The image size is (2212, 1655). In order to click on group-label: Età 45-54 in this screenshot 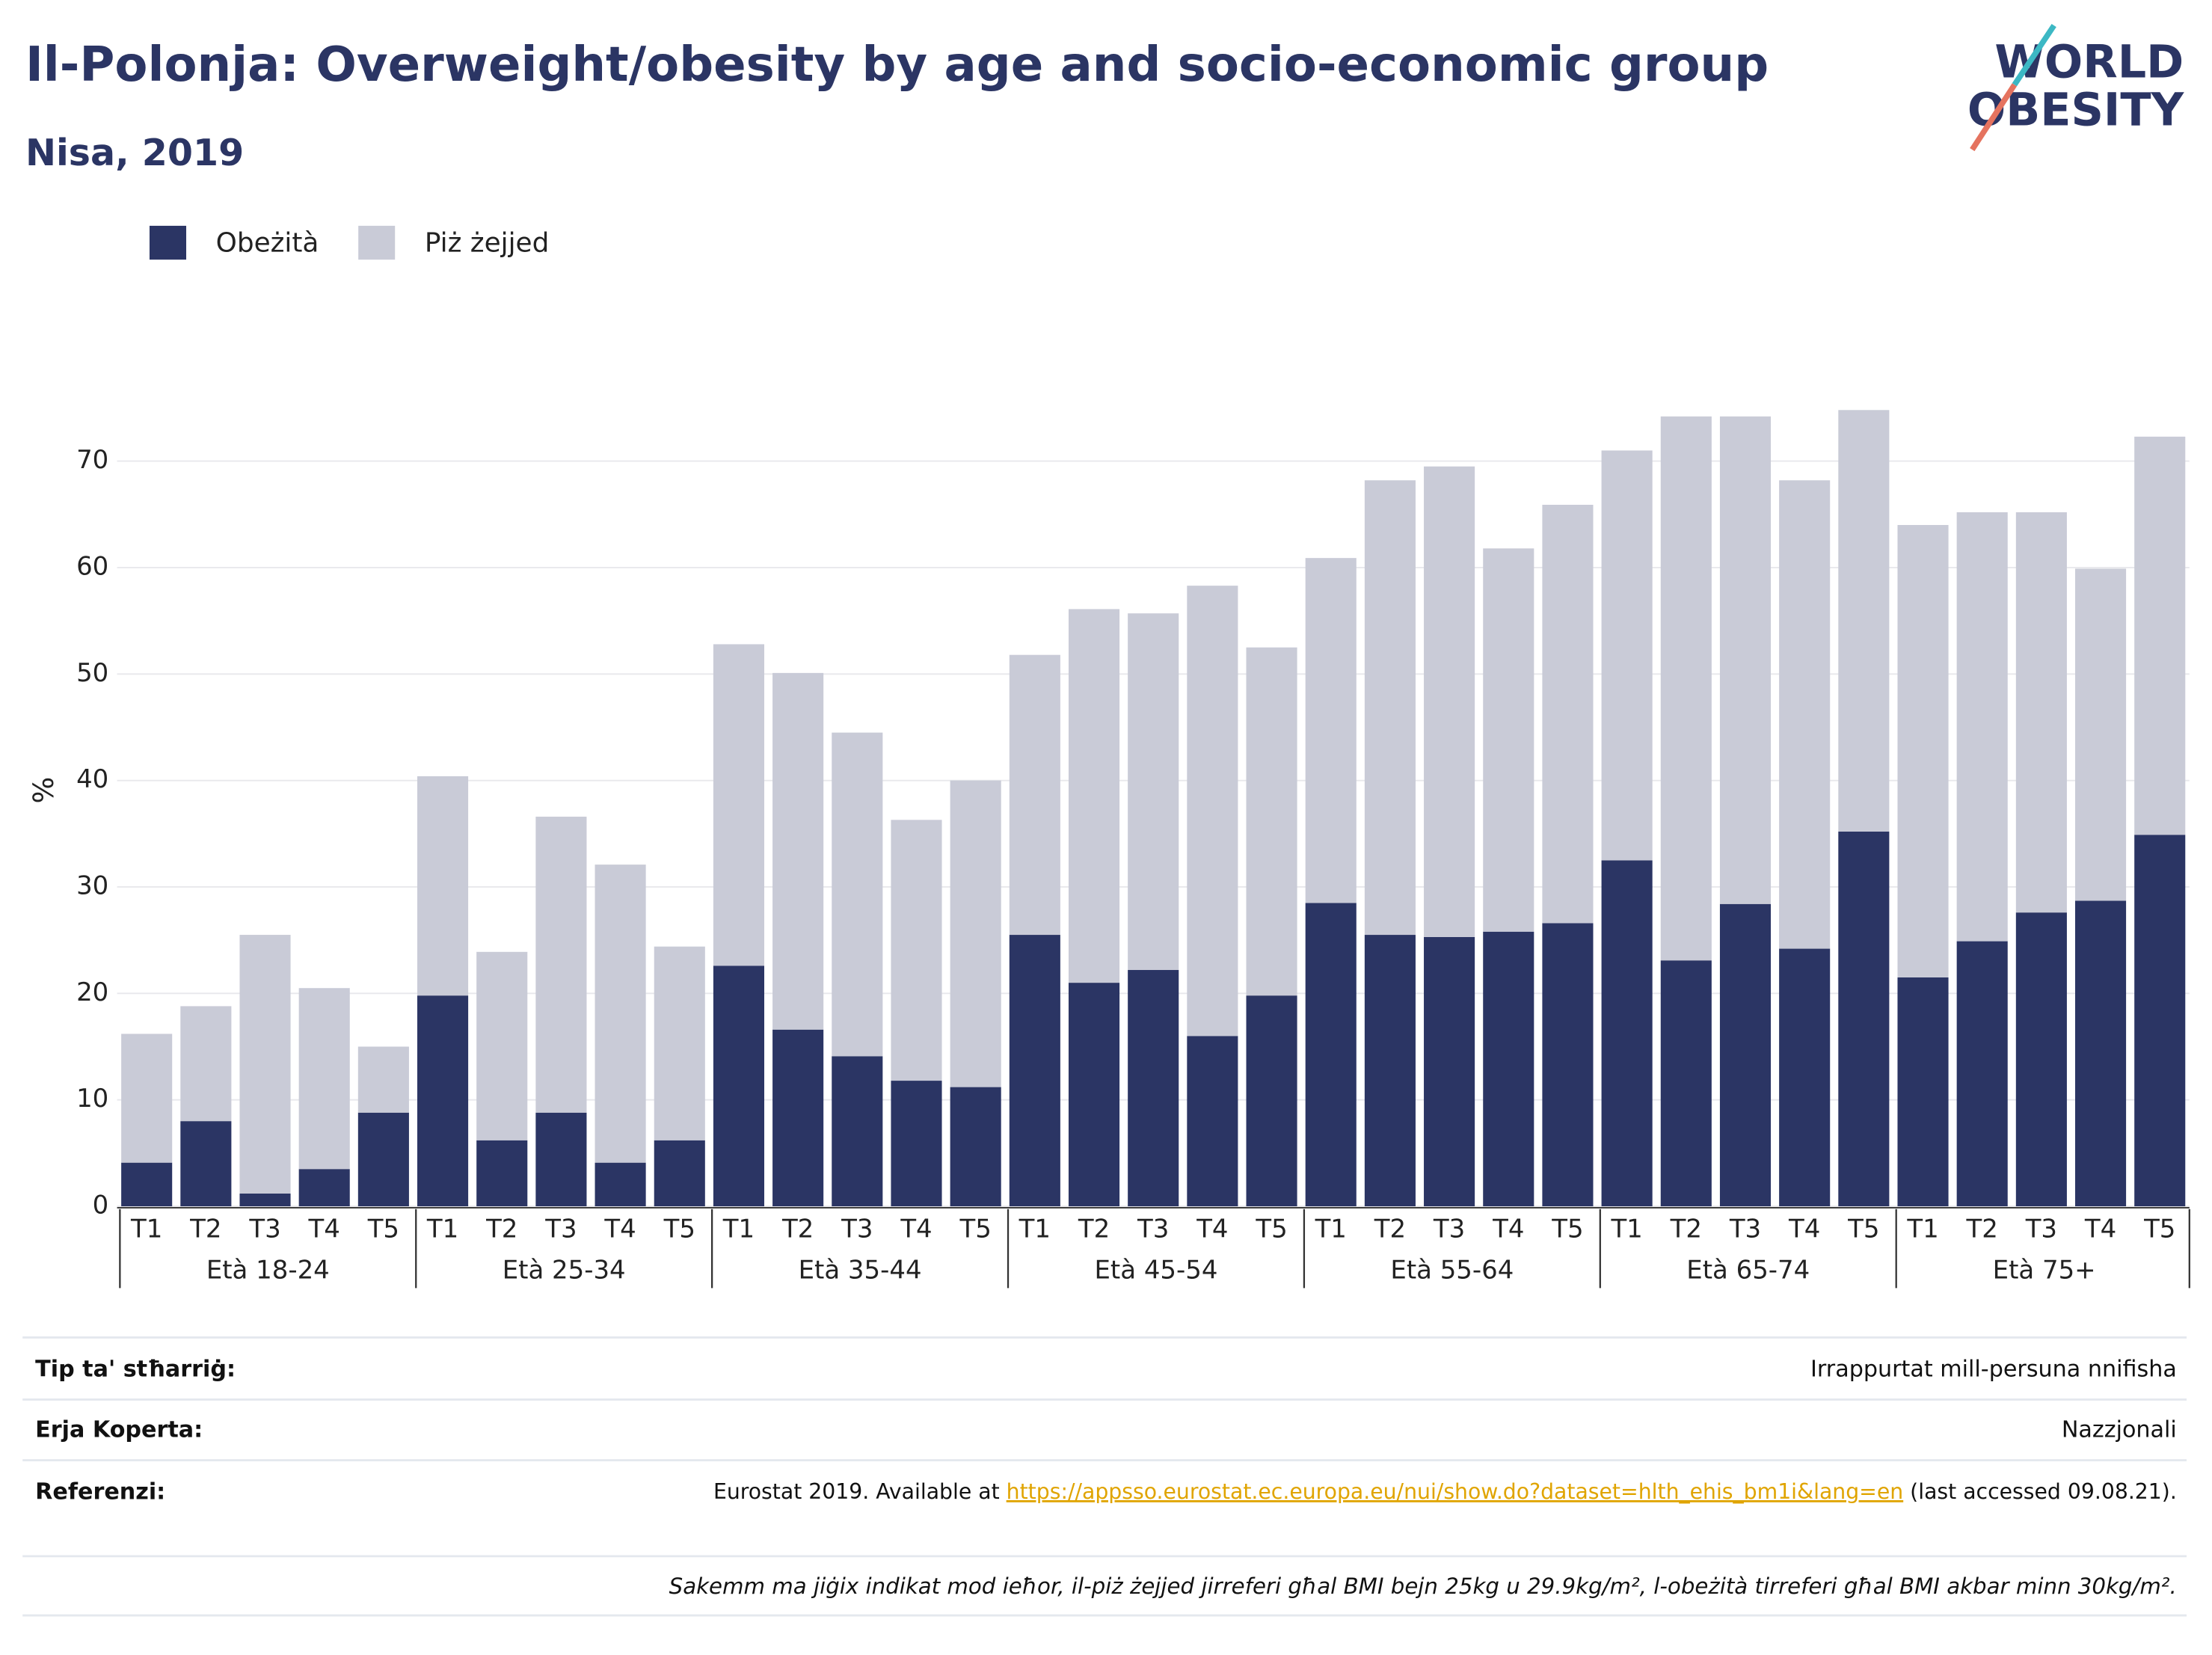, I will do `click(1155, 1270)`.